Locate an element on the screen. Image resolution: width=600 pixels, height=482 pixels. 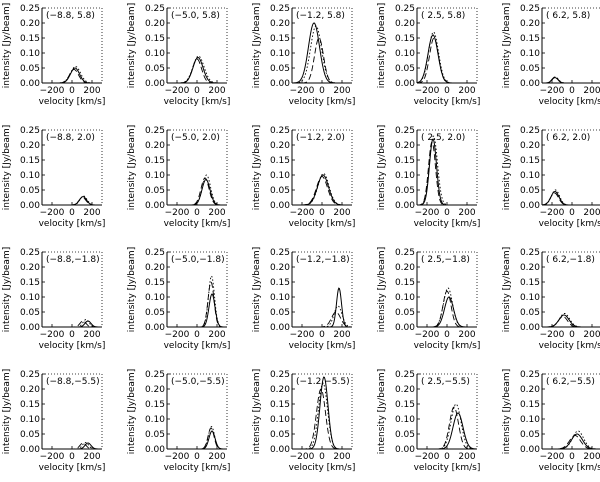
panel-position-label: (−8.8, 5.8) is located at coordinates (70, 16).